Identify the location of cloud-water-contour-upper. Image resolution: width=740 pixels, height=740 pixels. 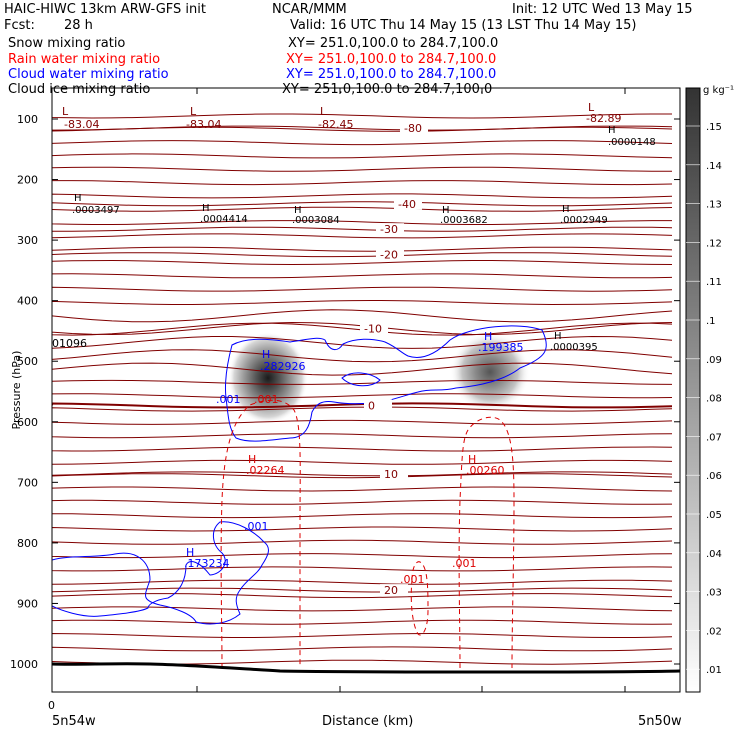
(386, 383).